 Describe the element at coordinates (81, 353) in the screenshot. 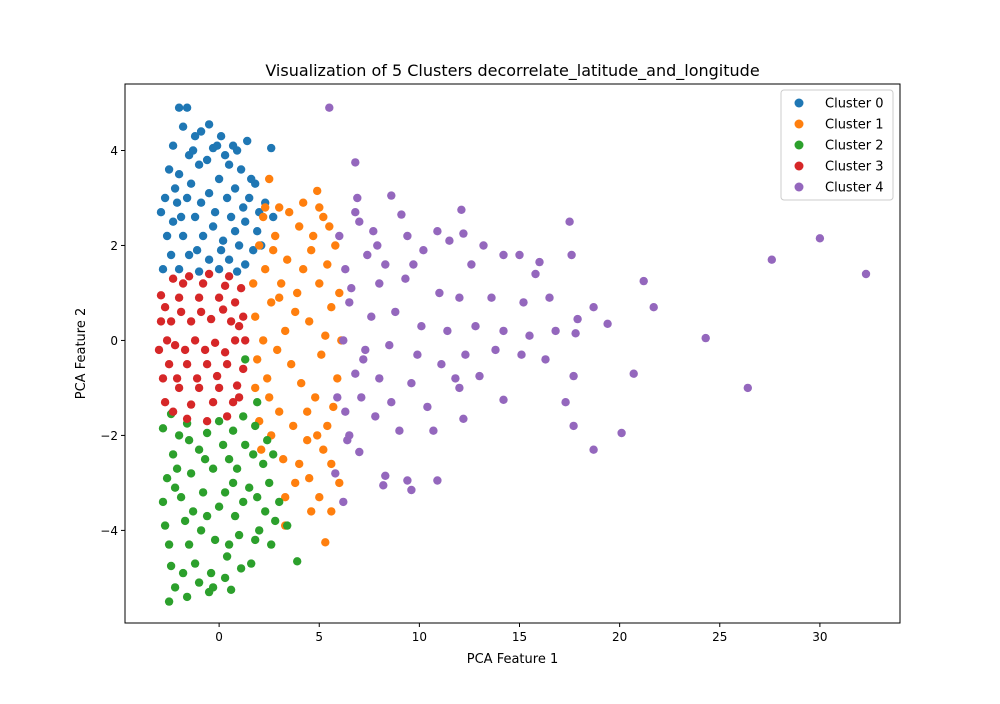

I see `y-axis-label: PCA Feature 2` at that location.